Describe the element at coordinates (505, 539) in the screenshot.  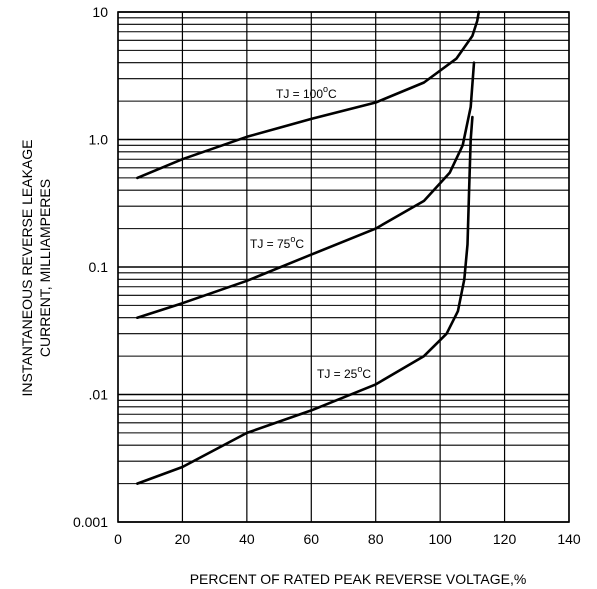
I see `x-tick-label: 120` at that location.